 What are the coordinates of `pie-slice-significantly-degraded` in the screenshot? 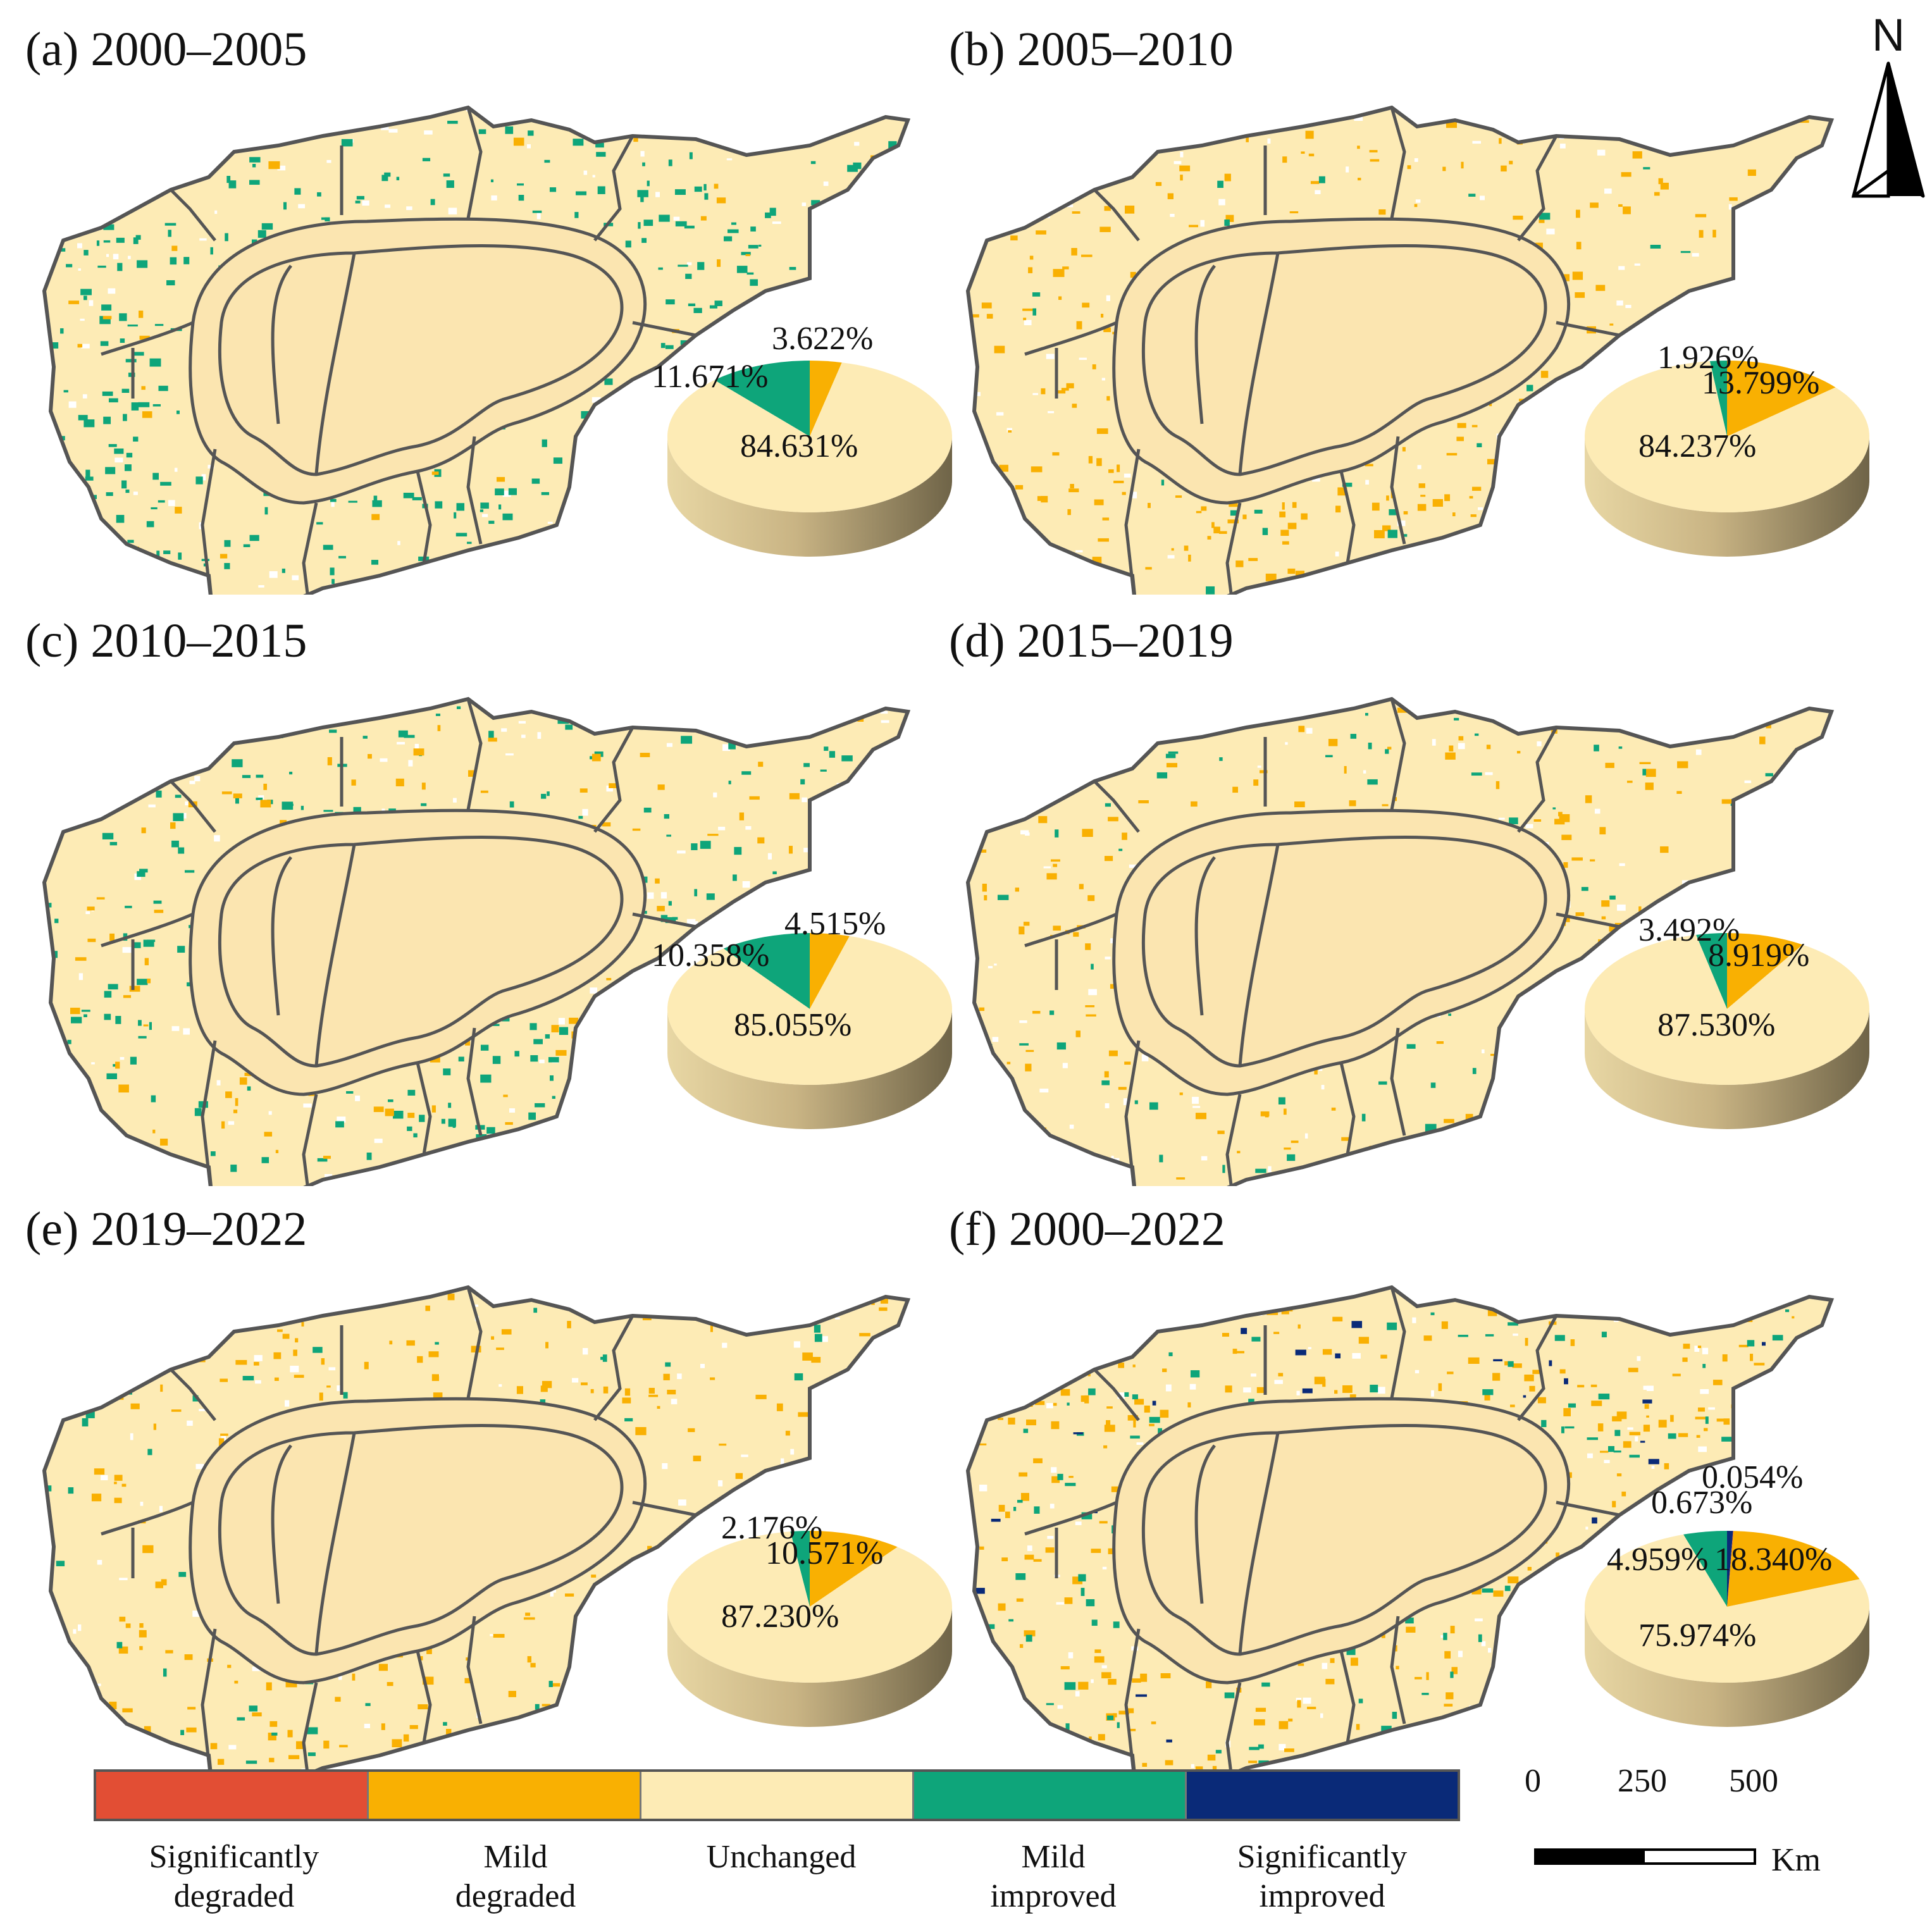 It's located at (1731, 1569).